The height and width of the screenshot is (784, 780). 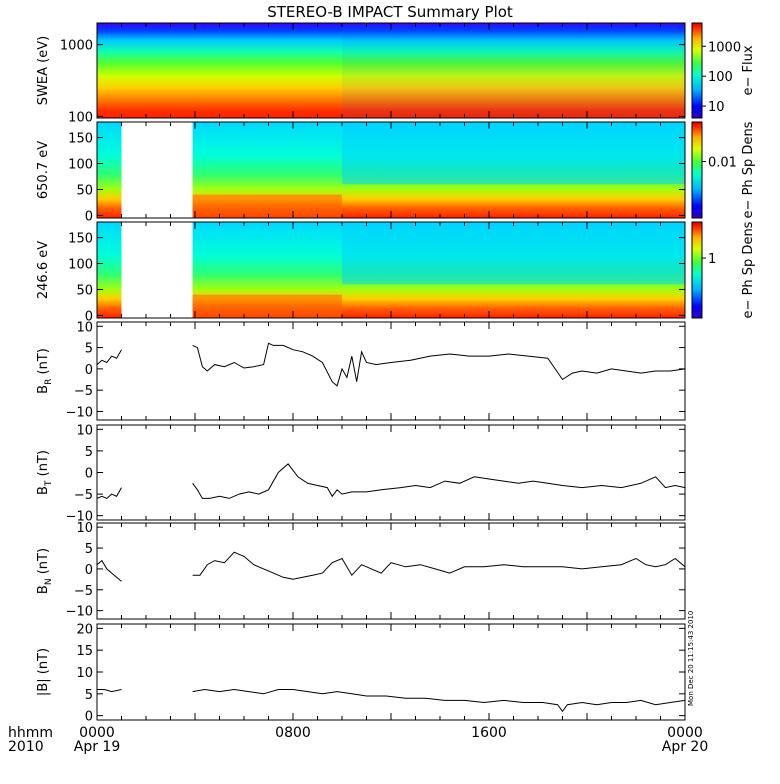 I want to click on panel-btot-trace, so click(x=439, y=700).